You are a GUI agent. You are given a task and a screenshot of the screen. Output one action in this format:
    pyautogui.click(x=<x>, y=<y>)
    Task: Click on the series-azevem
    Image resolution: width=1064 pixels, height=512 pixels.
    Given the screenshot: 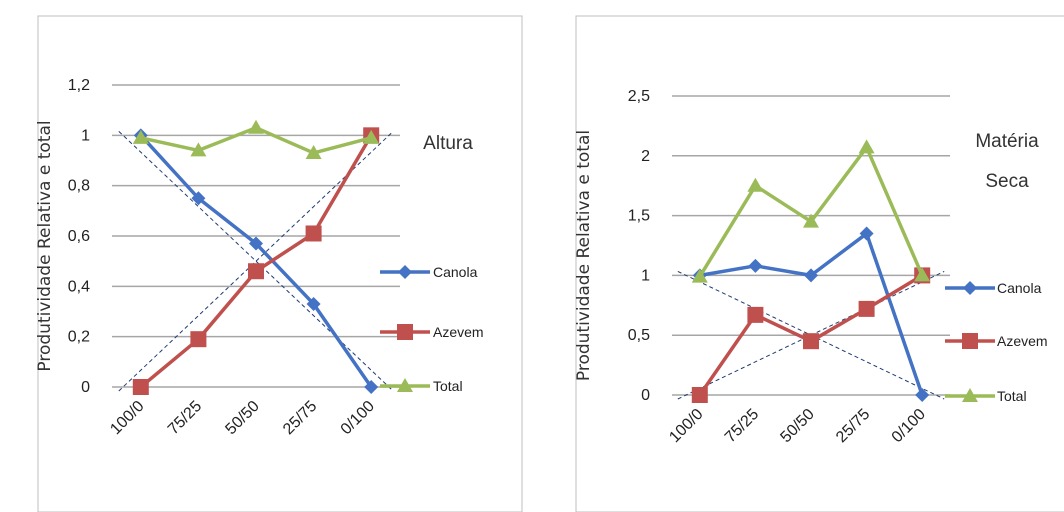 What is the action you would take?
    pyautogui.click(x=256, y=261)
    